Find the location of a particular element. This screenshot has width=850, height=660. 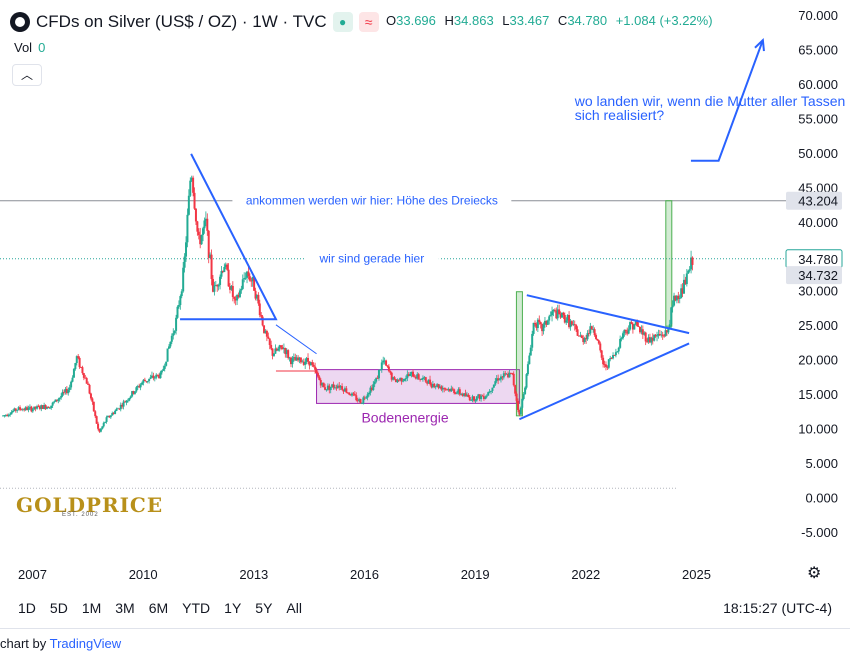

range-1m: 1M is located at coordinates (91, 608).